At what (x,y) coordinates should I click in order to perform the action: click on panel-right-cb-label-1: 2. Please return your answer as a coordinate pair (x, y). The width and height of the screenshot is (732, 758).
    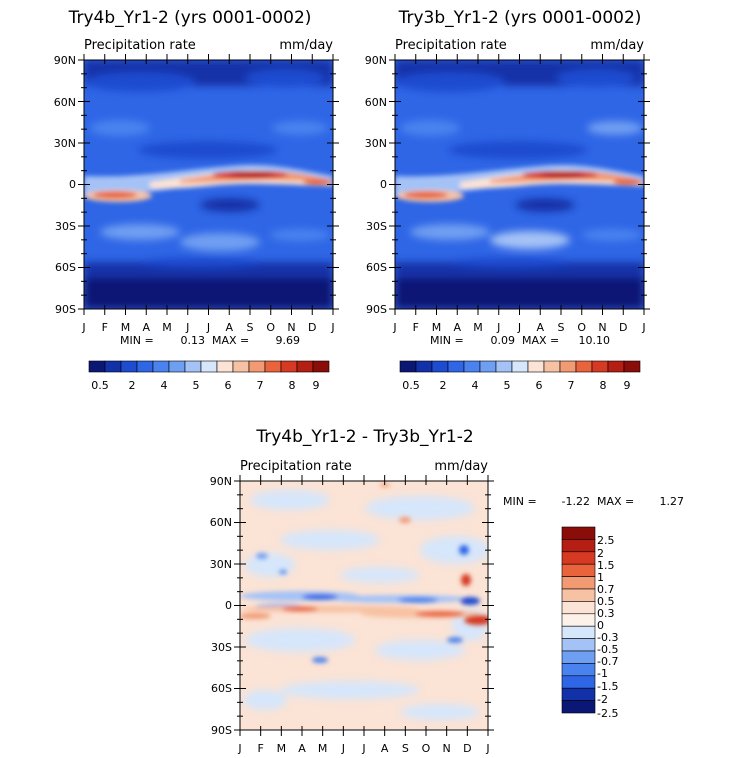
    Looking at the image, I should click on (443, 385).